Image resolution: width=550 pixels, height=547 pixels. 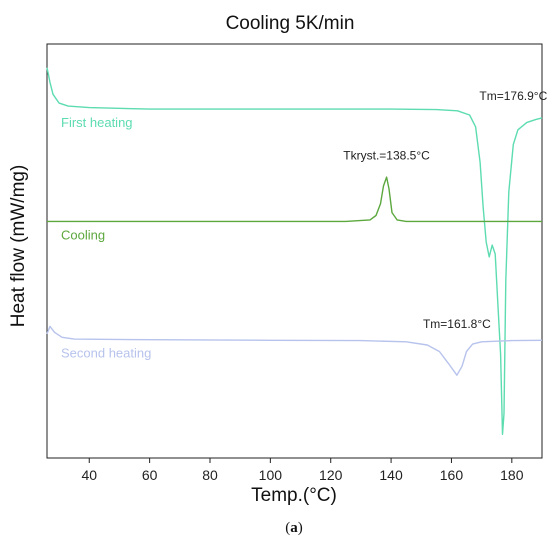 I want to click on figure-caption: (a), so click(x=294, y=528).